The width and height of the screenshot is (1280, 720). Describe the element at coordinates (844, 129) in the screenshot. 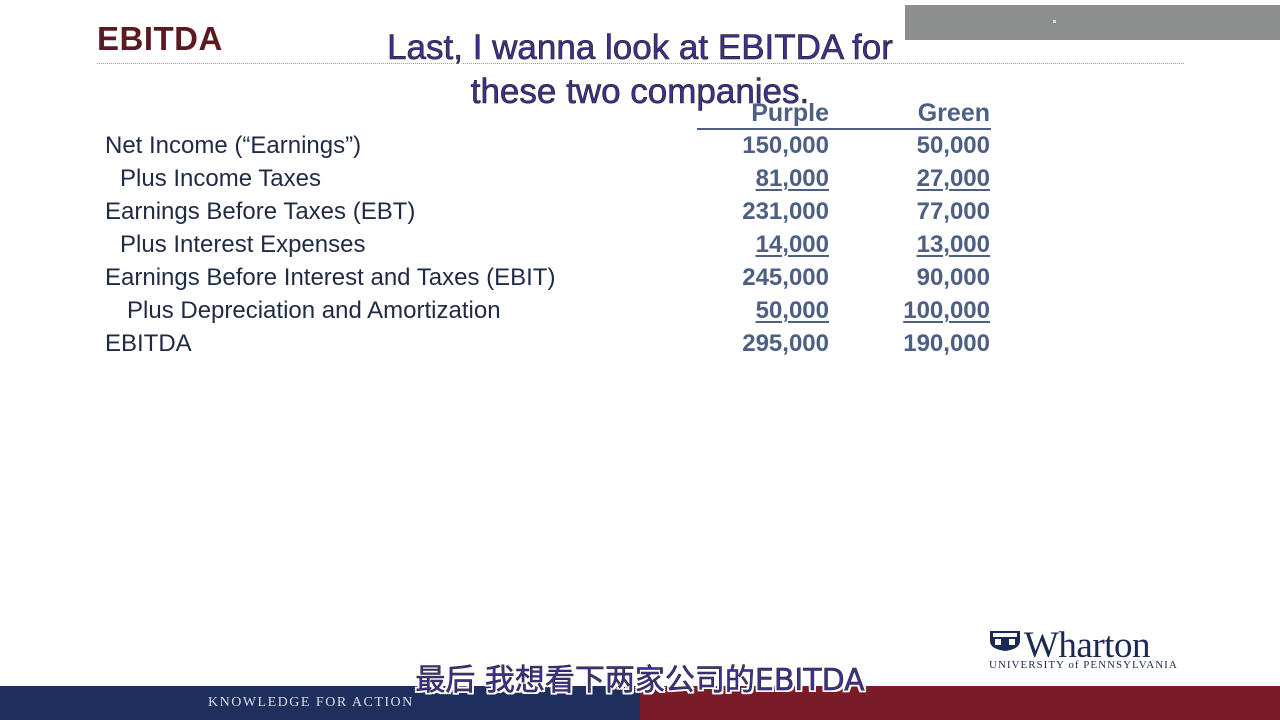

I see `column-header-rule` at that location.